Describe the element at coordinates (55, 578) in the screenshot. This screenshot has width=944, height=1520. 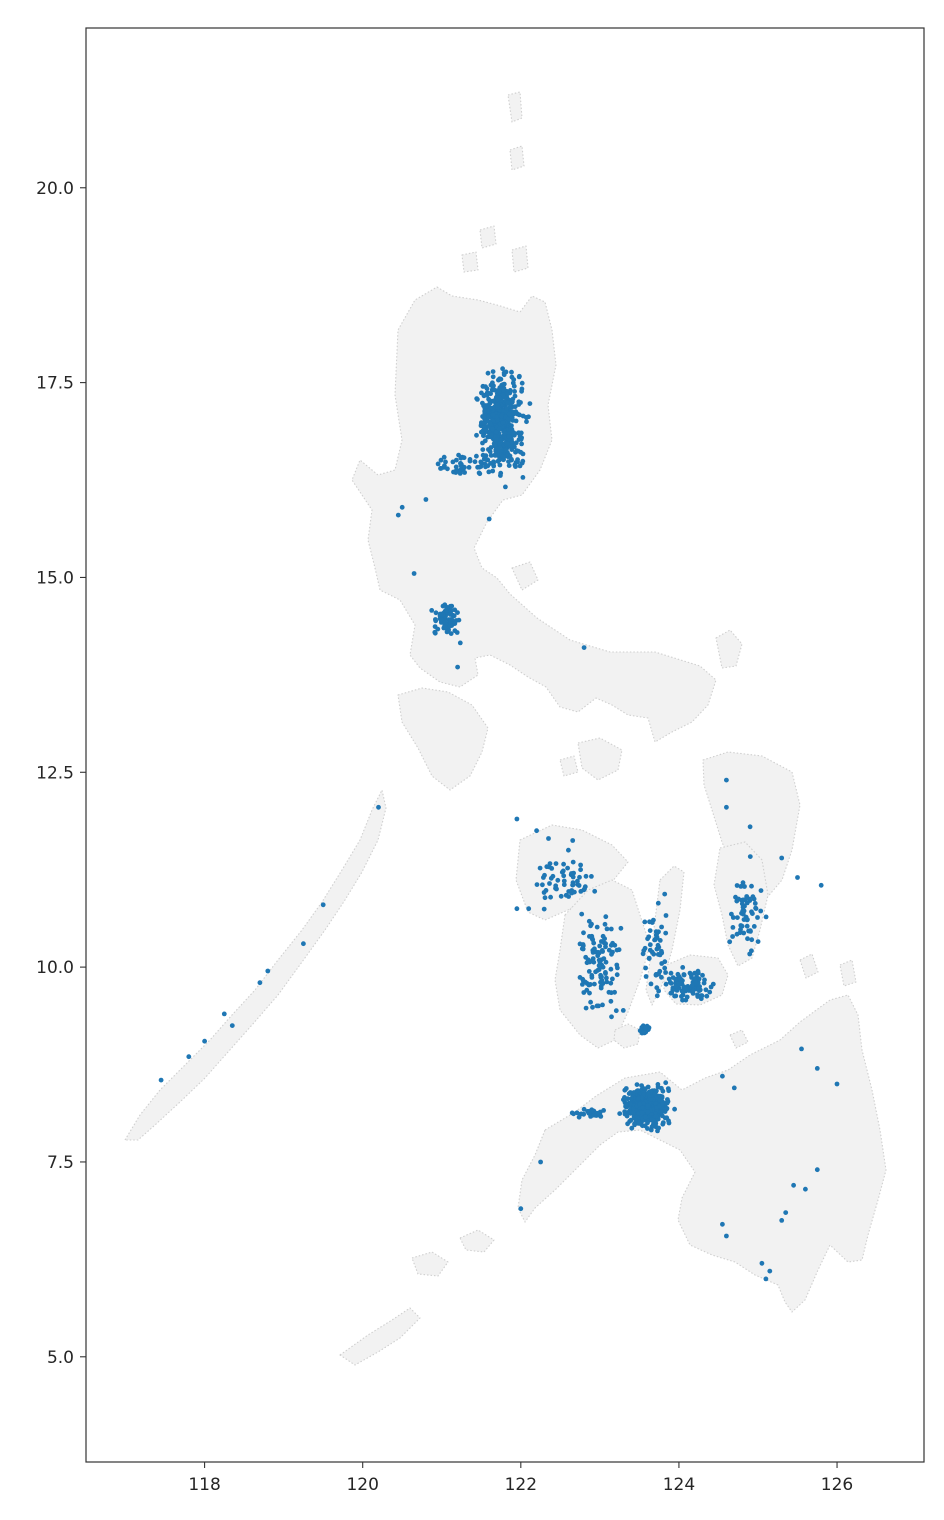
I see `y-tick-label: 15.0` at that location.